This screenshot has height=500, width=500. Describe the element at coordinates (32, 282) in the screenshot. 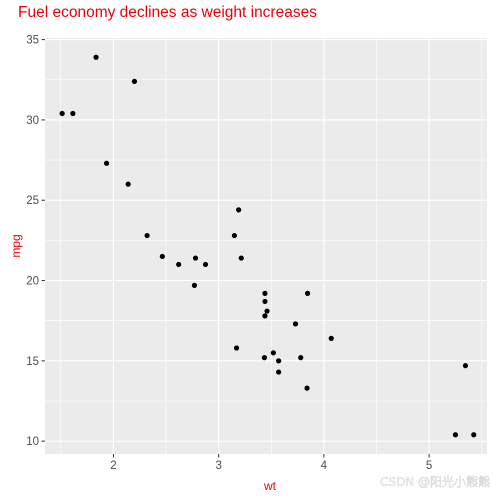

I see `y-tick-label: 20` at that location.